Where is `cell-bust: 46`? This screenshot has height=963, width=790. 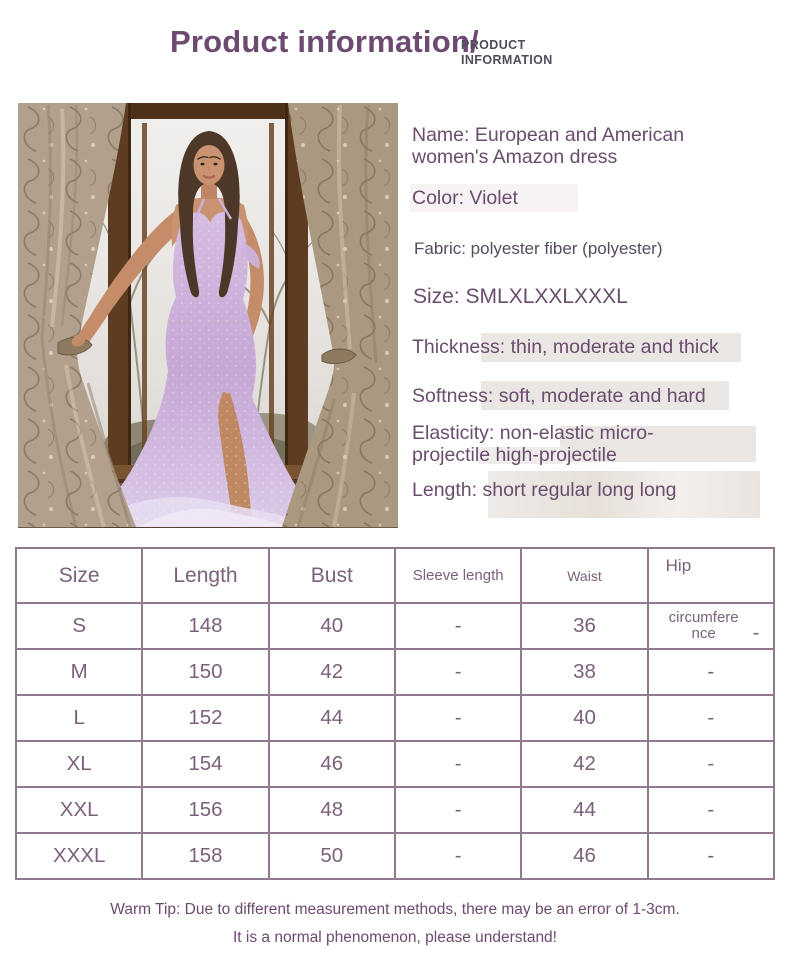 cell-bust: 46 is located at coordinates (331, 764).